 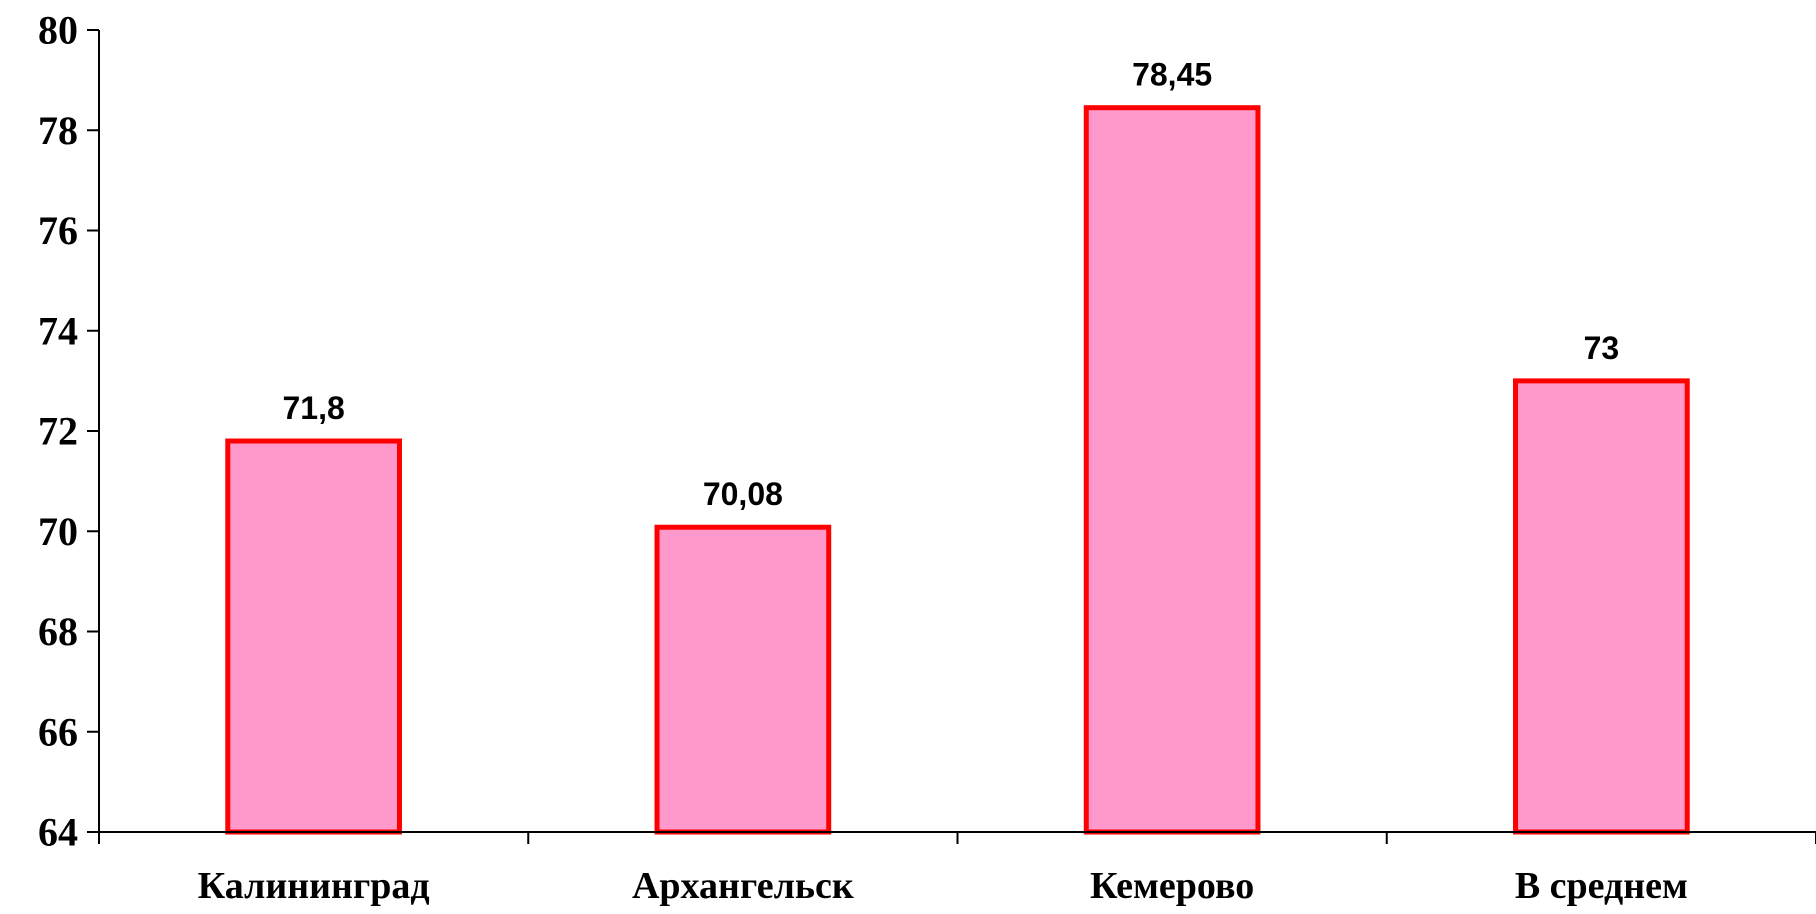 What do you see at coordinates (314, 886) in the screenshot?
I see `x-category-label: Калининград` at bounding box center [314, 886].